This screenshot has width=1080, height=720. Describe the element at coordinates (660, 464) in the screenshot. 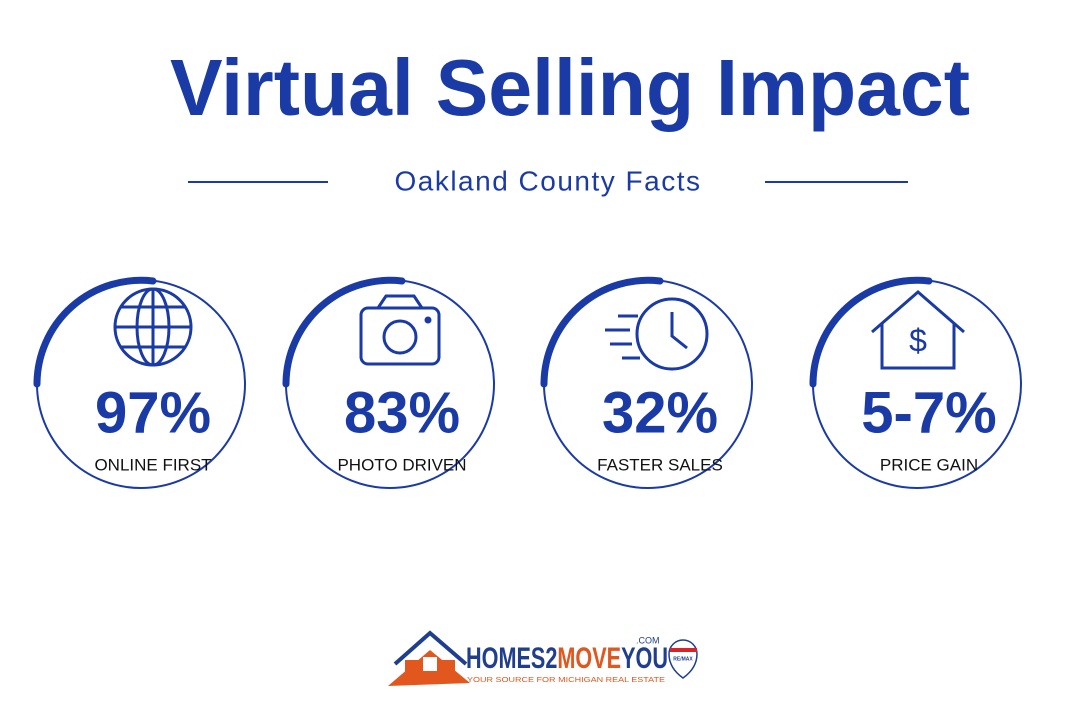

I see `stat-label: FASTER SALES` at that location.